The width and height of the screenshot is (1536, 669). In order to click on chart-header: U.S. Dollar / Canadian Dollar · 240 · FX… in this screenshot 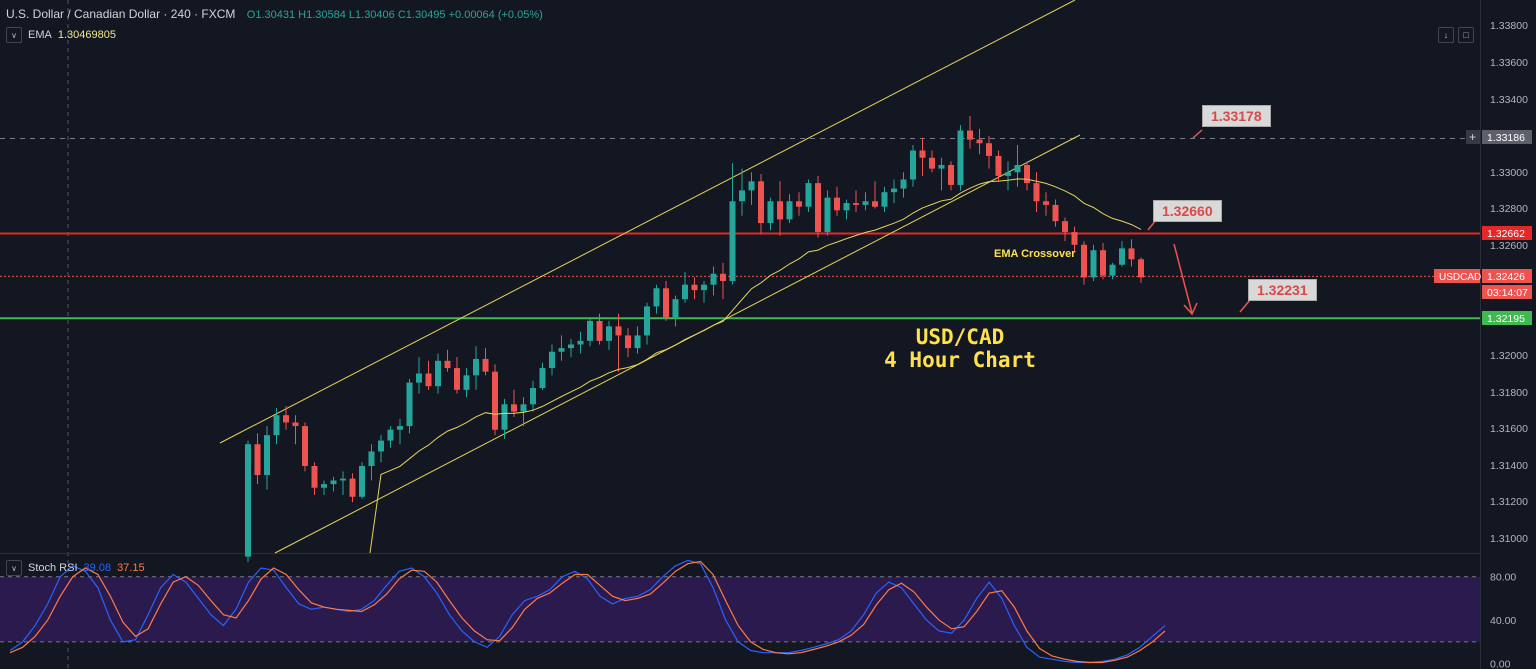, I will do `click(274, 14)`.